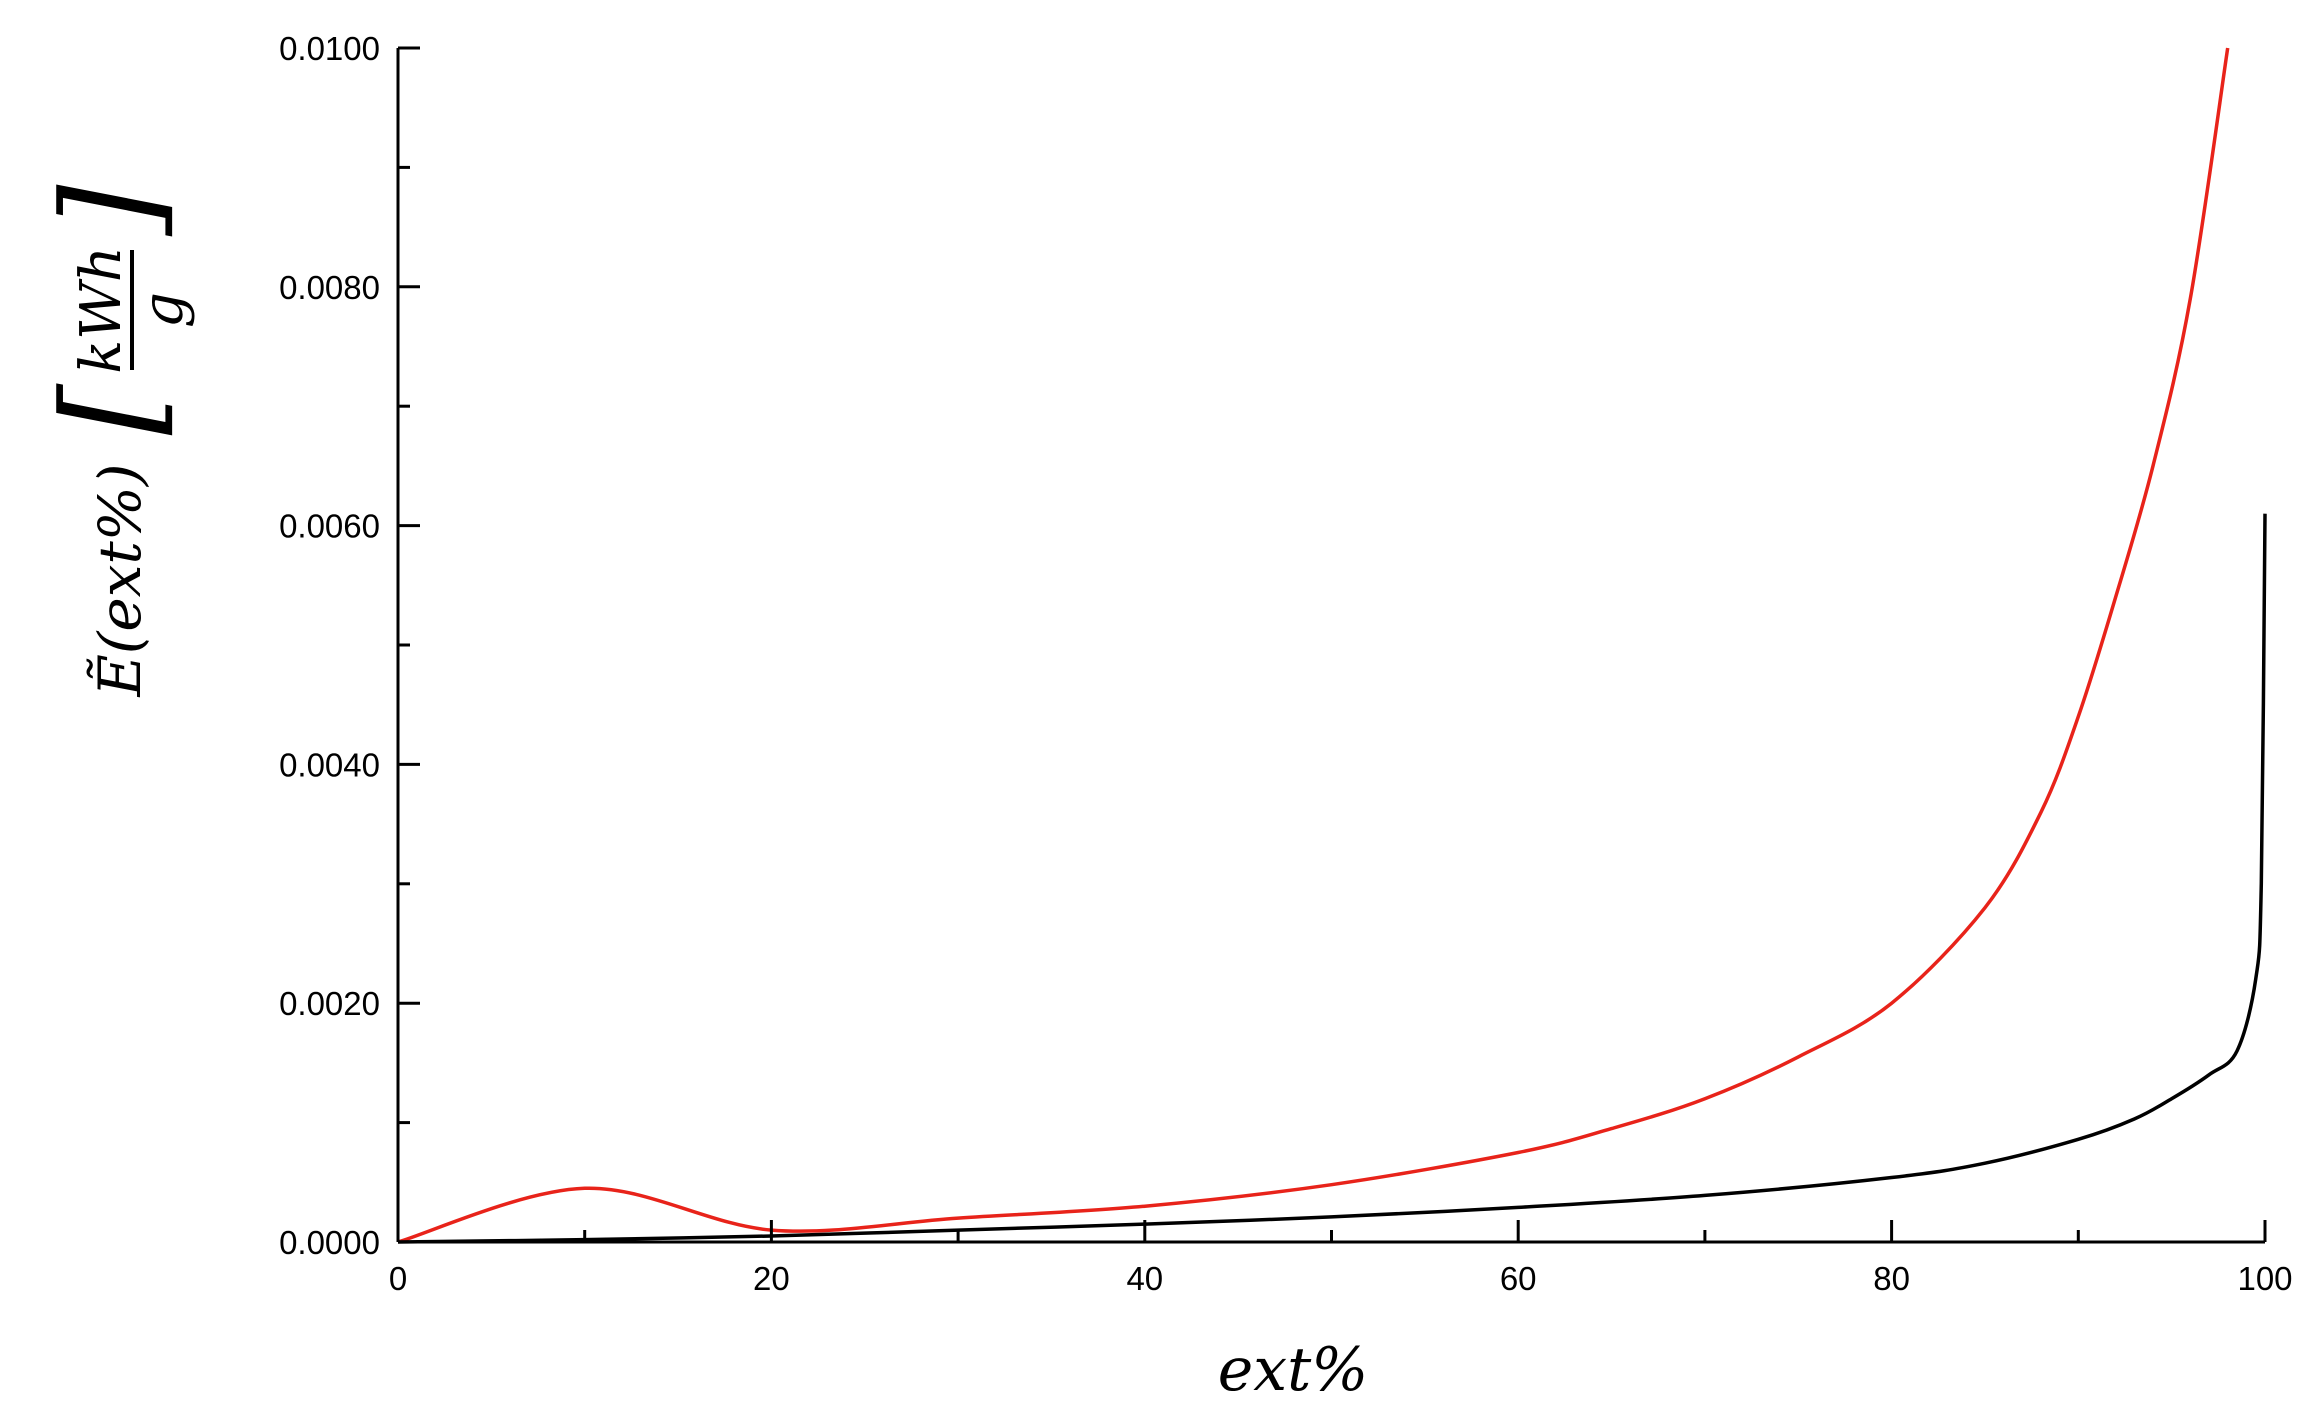 The height and width of the screenshot is (1415, 2322). Describe the element at coordinates (110, 210) in the screenshot. I see `y-axis-title-bracket-right: ]` at that location.